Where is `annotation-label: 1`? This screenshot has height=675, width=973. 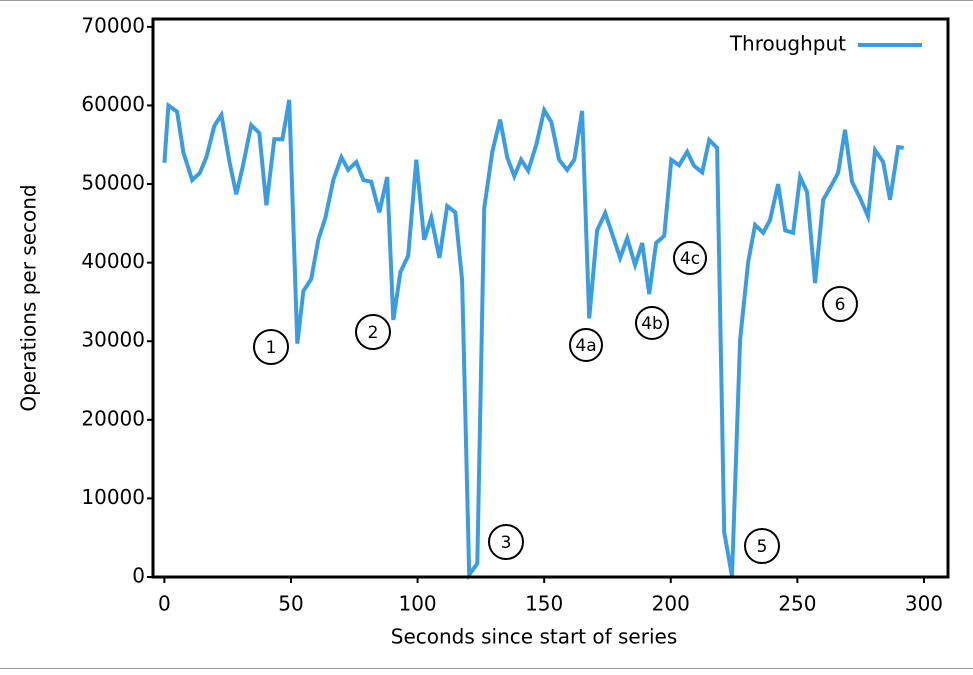
annotation-label: 1 is located at coordinates (271, 348).